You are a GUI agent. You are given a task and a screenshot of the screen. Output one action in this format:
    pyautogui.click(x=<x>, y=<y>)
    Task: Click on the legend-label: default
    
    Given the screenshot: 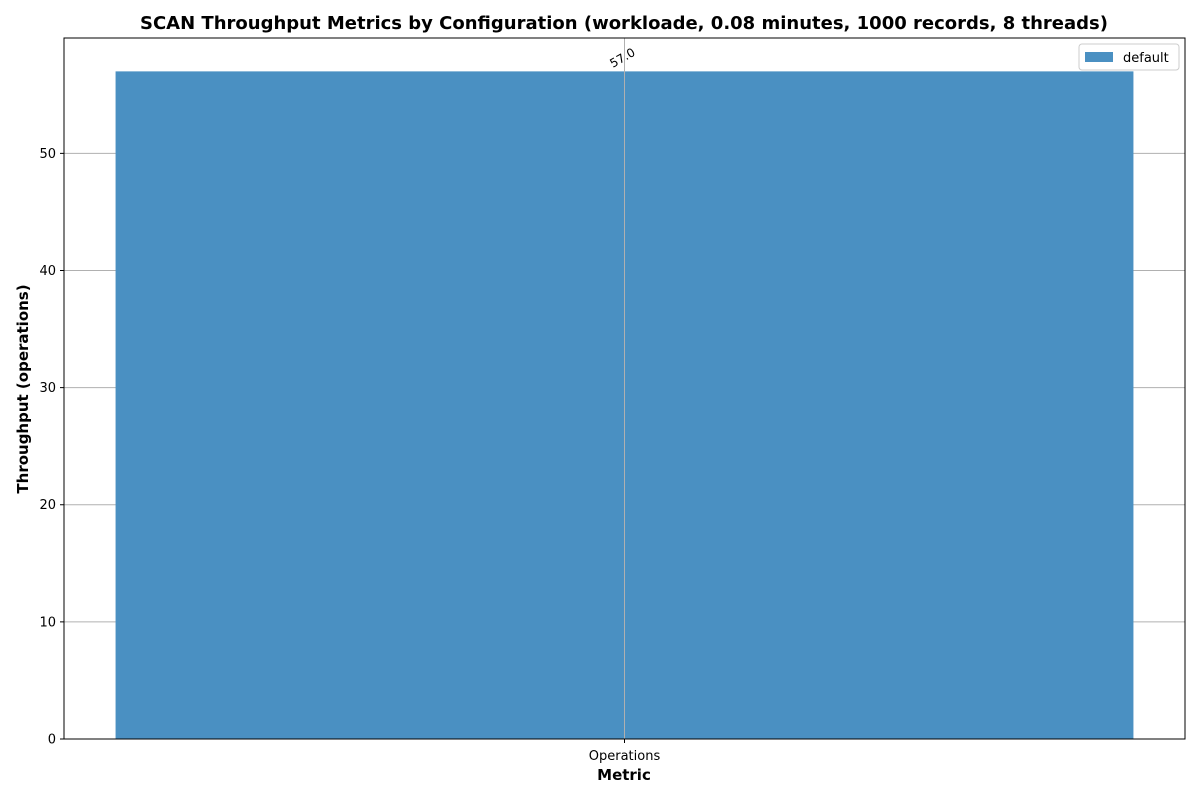 What is the action you would take?
    pyautogui.click(x=1146, y=58)
    